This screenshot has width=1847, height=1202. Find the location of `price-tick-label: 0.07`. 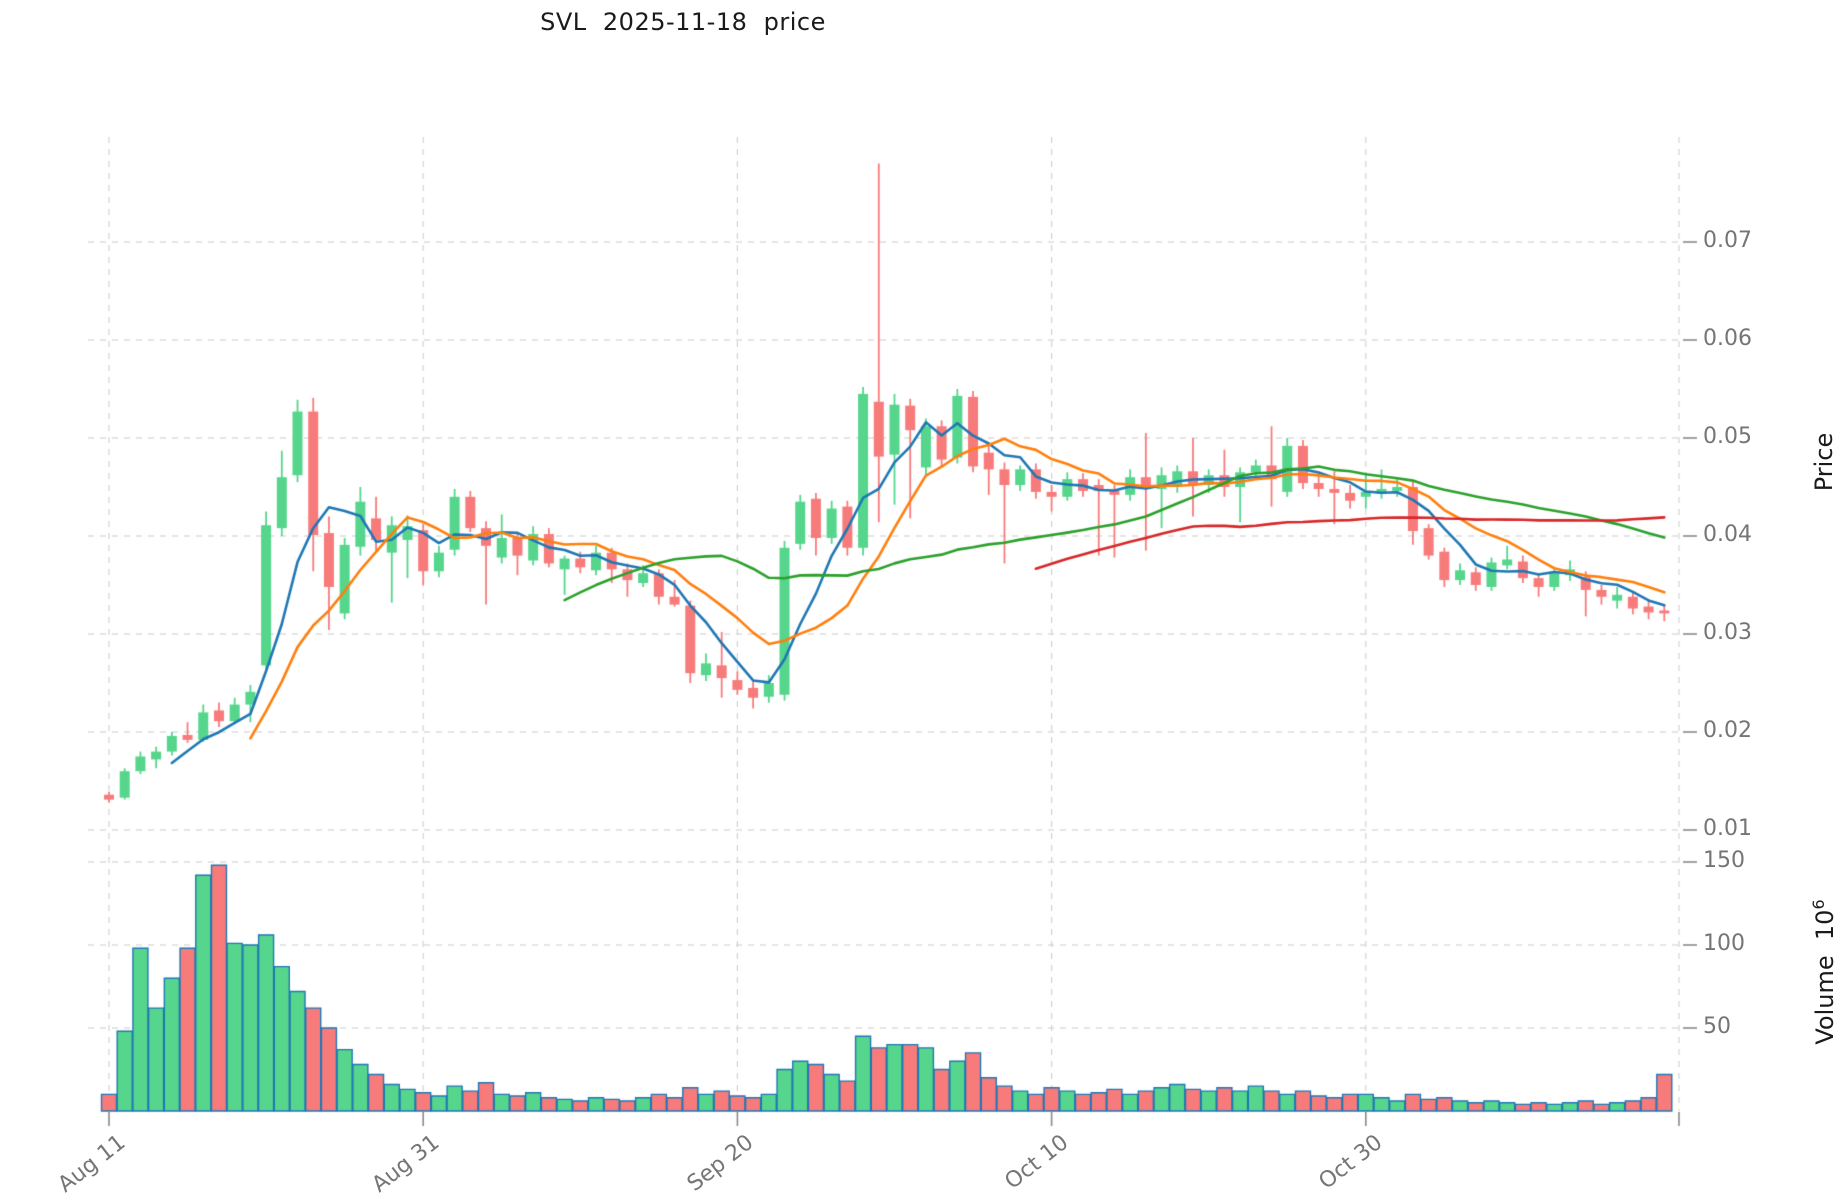

price-tick-label: 0.07 is located at coordinates (1727, 240).